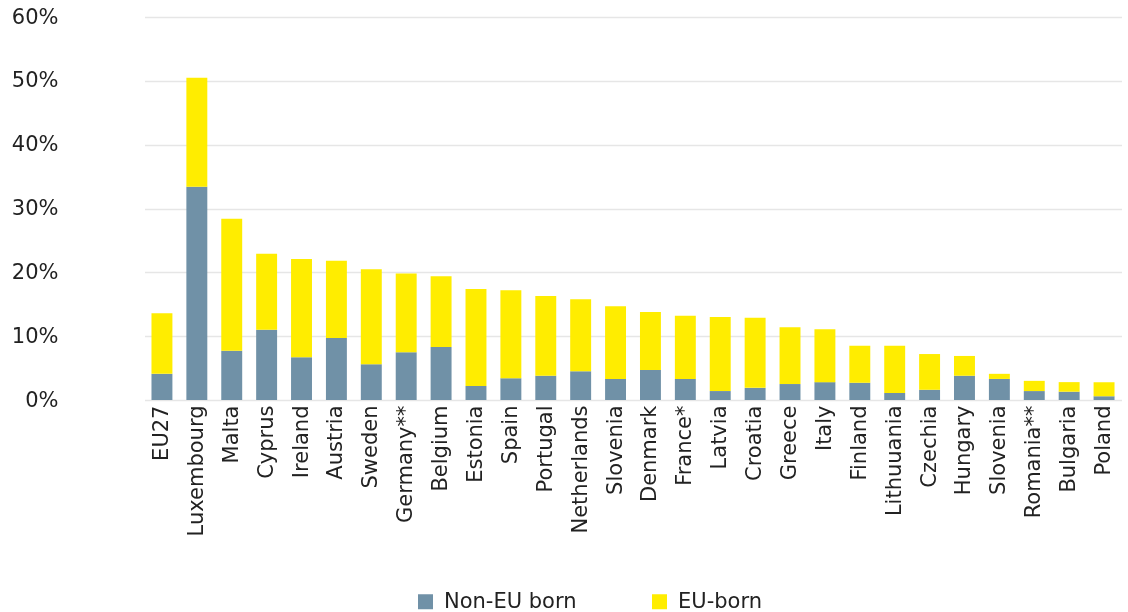 The image size is (1128, 612). I want to click on legend-label: Non-EU born, so click(510, 600).